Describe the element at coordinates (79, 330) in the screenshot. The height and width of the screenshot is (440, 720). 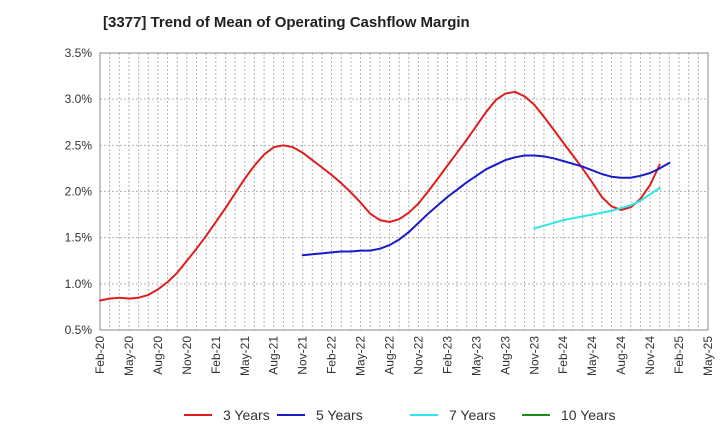
I see `y-tick-label: 0.5%` at that location.